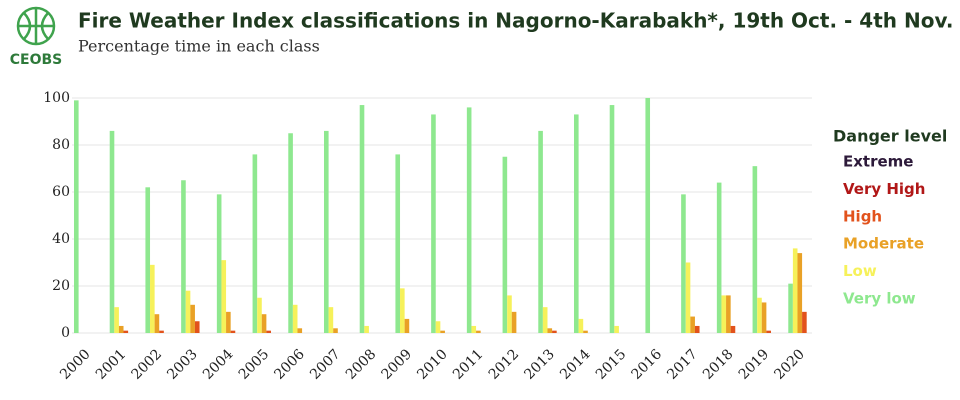  Describe the element at coordinates (289, 364) in the screenshot. I see `x-tick-label: 2006` at that location.